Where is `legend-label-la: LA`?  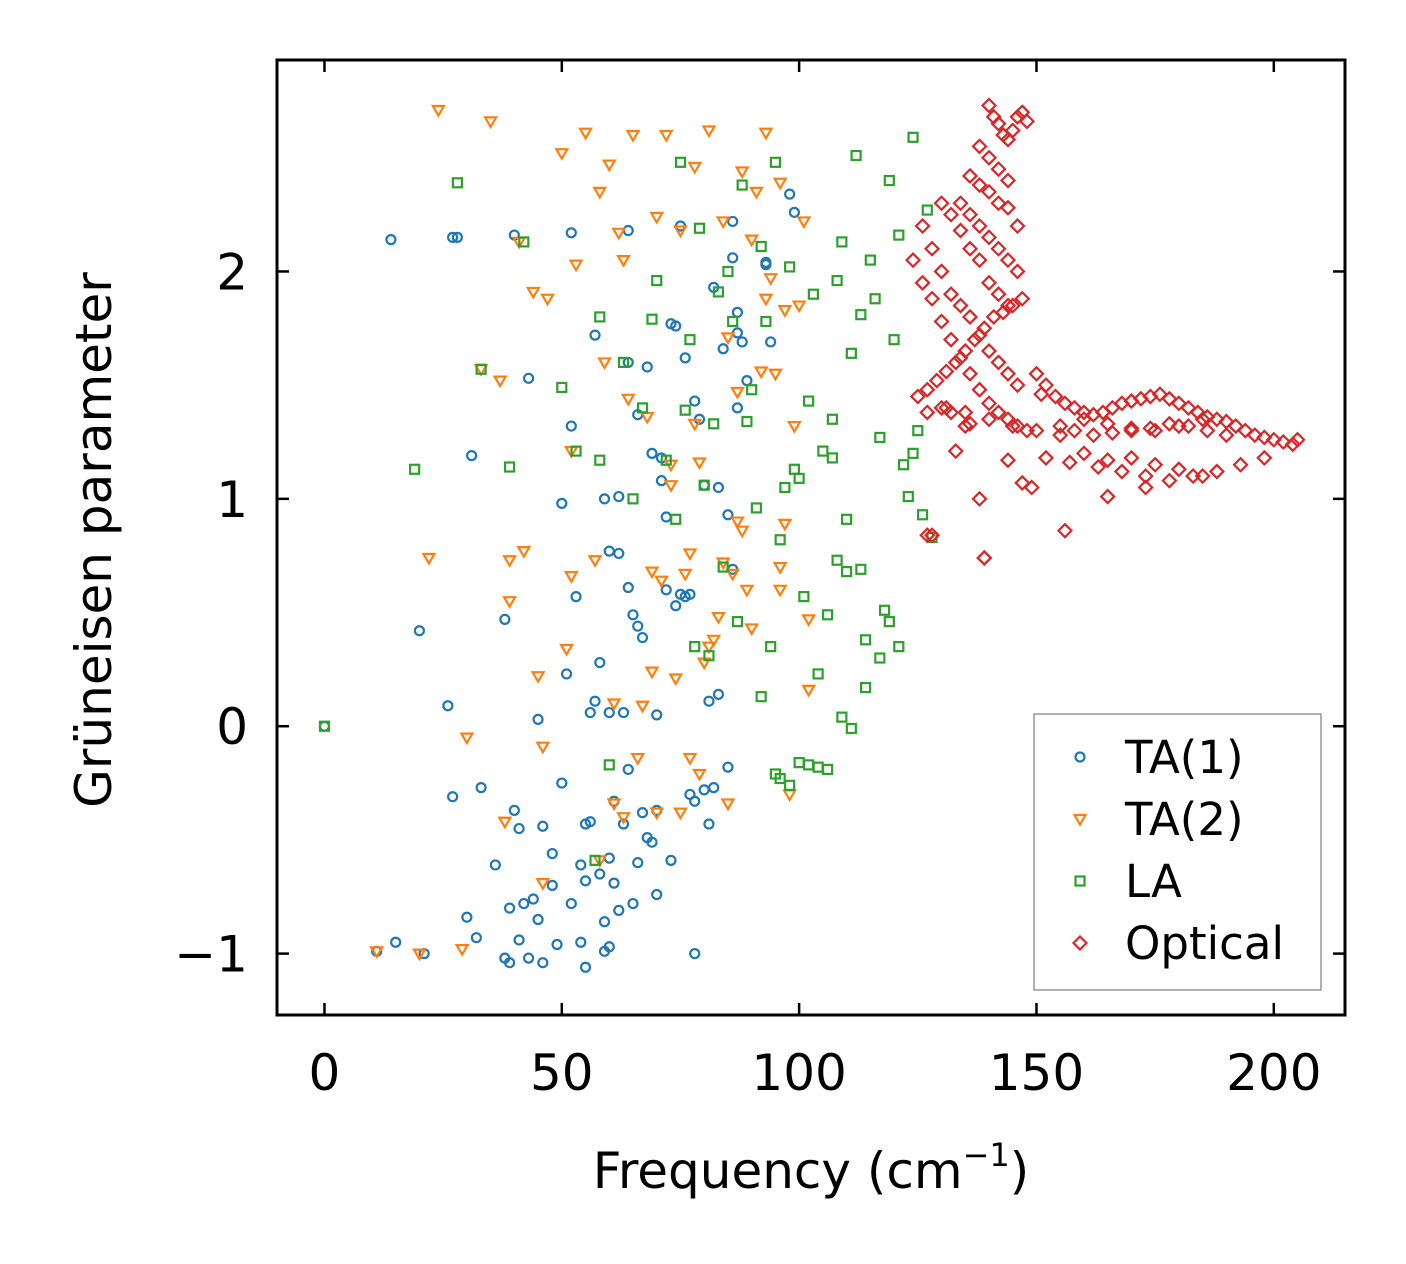 legend-label-la: LA is located at coordinates (1153, 881).